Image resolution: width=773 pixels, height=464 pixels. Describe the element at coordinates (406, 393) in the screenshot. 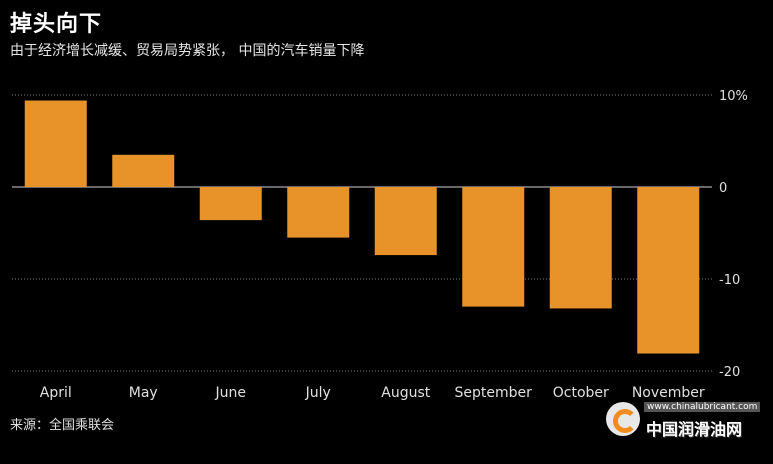

I see `x-tick-label: August` at that location.